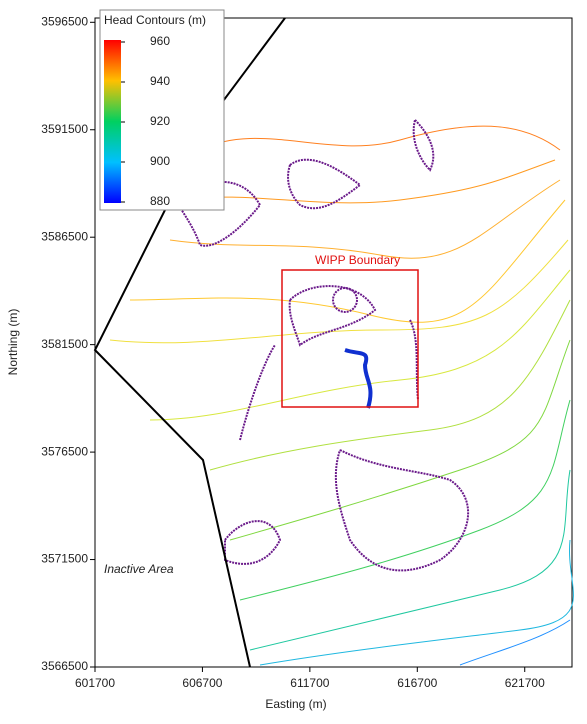 The height and width of the screenshot is (724, 587). I want to click on x-tick-label: 611700, so click(309, 683).